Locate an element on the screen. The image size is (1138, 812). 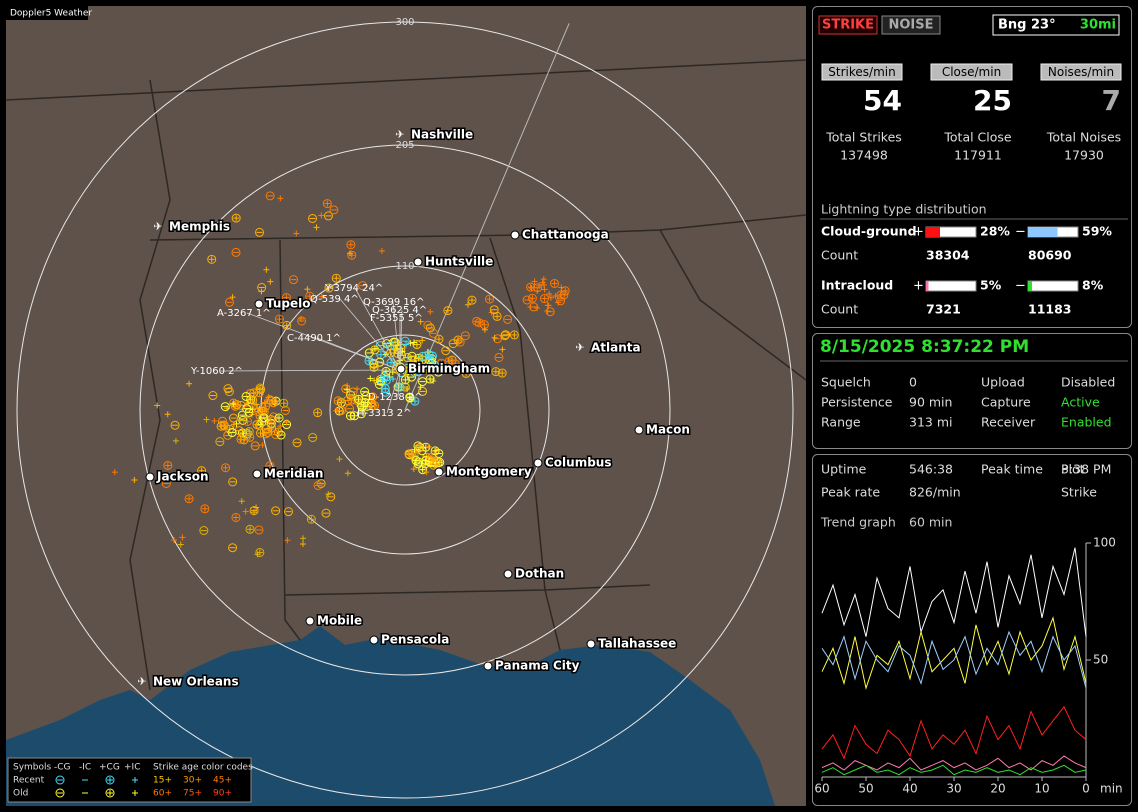
city-name: Jackson is located at coordinates (182, 477).